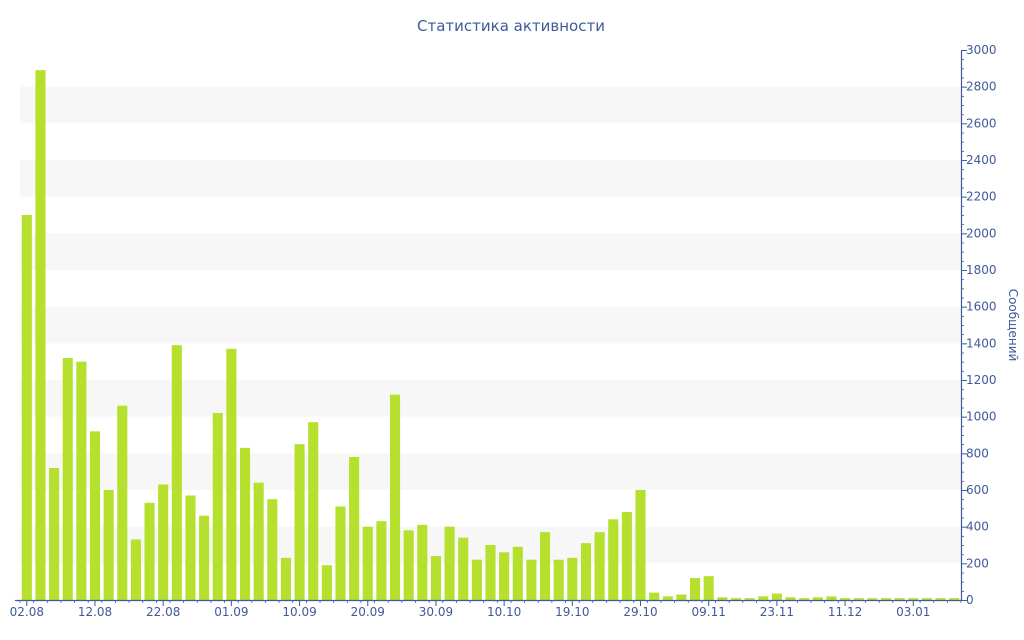 Image resolution: width=1024 pixels, height=640 pixels. What do you see at coordinates (299, 612) in the screenshot?
I see `x-tick-label: 10.09` at bounding box center [299, 612].